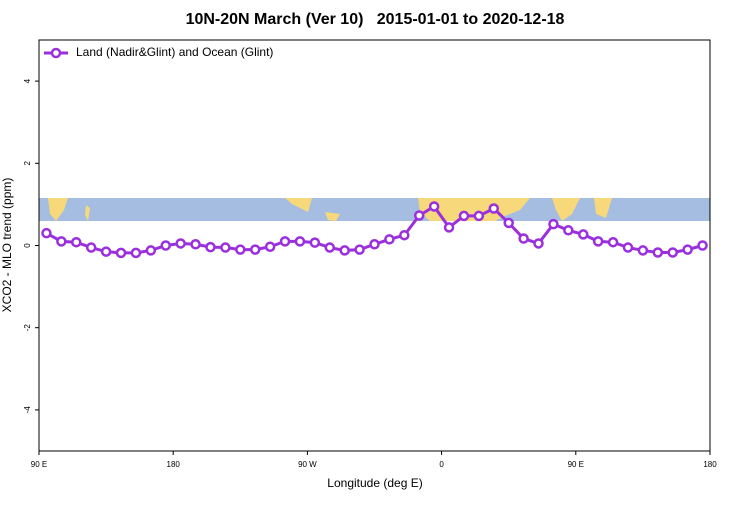 The width and height of the screenshot is (750, 505). I want to click on x-tick-label: 0, so click(441, 464).